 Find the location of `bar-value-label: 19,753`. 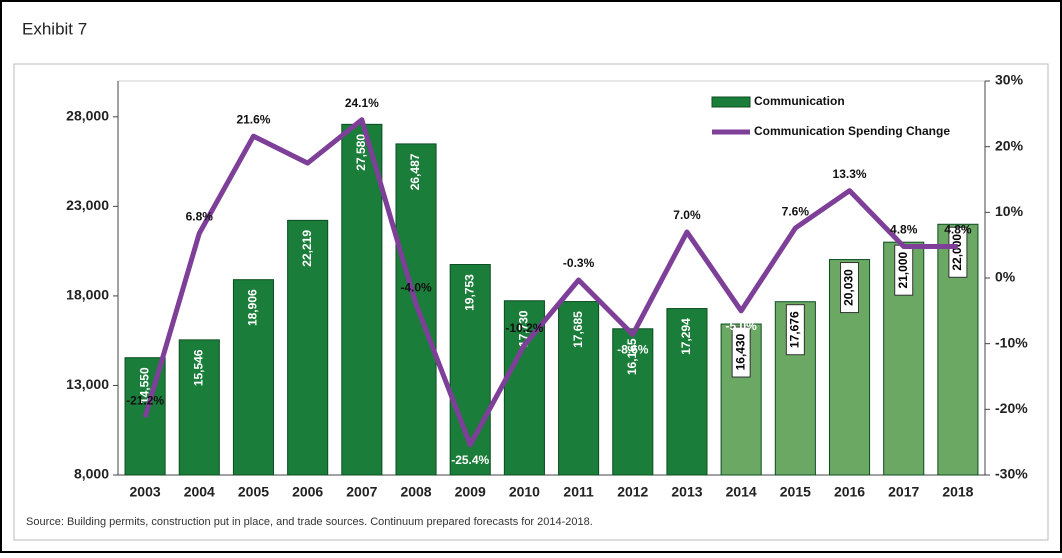

bar-value-label: 19,753 is located at coordinates (469, 292).